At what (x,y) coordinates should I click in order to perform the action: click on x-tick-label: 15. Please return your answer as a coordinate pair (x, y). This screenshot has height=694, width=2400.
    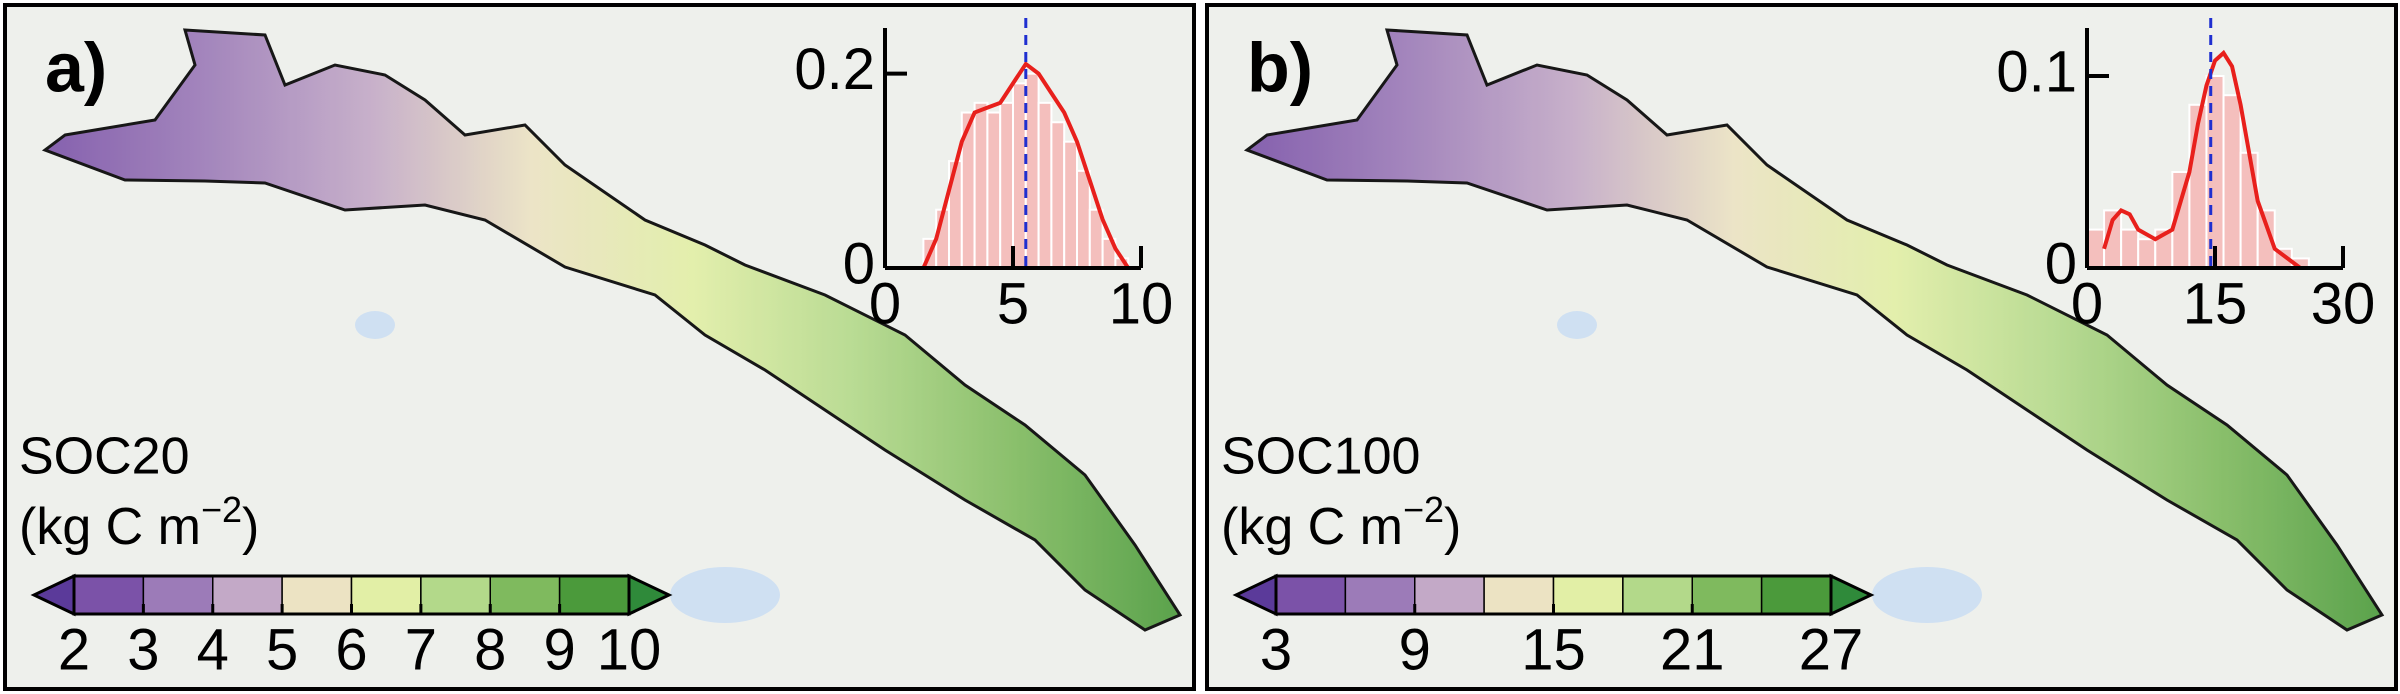
    Looking at the image, I should click on (2215, 303).